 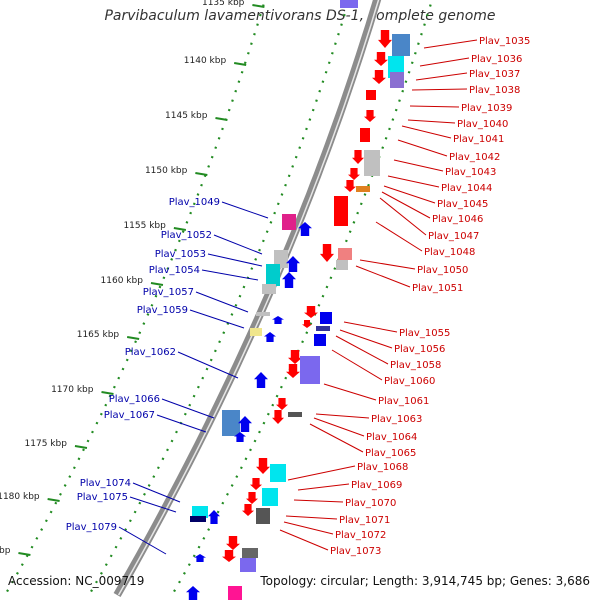 I want to click on forward-gene-label: Plav_1058, so click(x=415, y=365).